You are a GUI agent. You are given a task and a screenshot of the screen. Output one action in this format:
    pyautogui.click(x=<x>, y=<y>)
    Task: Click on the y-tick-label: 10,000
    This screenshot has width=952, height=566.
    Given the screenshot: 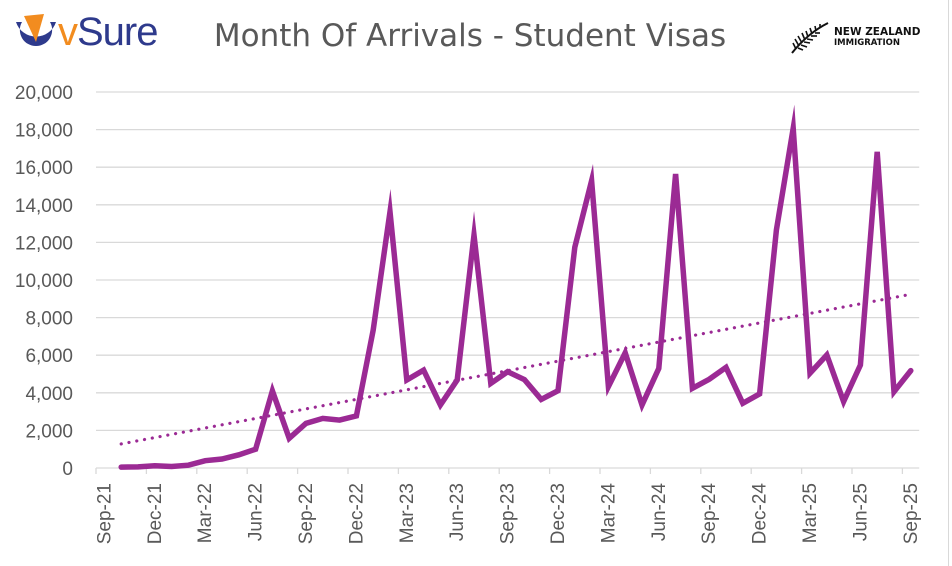 What is the action you would take?
    pyautogui.click(x=44, y=281)
    